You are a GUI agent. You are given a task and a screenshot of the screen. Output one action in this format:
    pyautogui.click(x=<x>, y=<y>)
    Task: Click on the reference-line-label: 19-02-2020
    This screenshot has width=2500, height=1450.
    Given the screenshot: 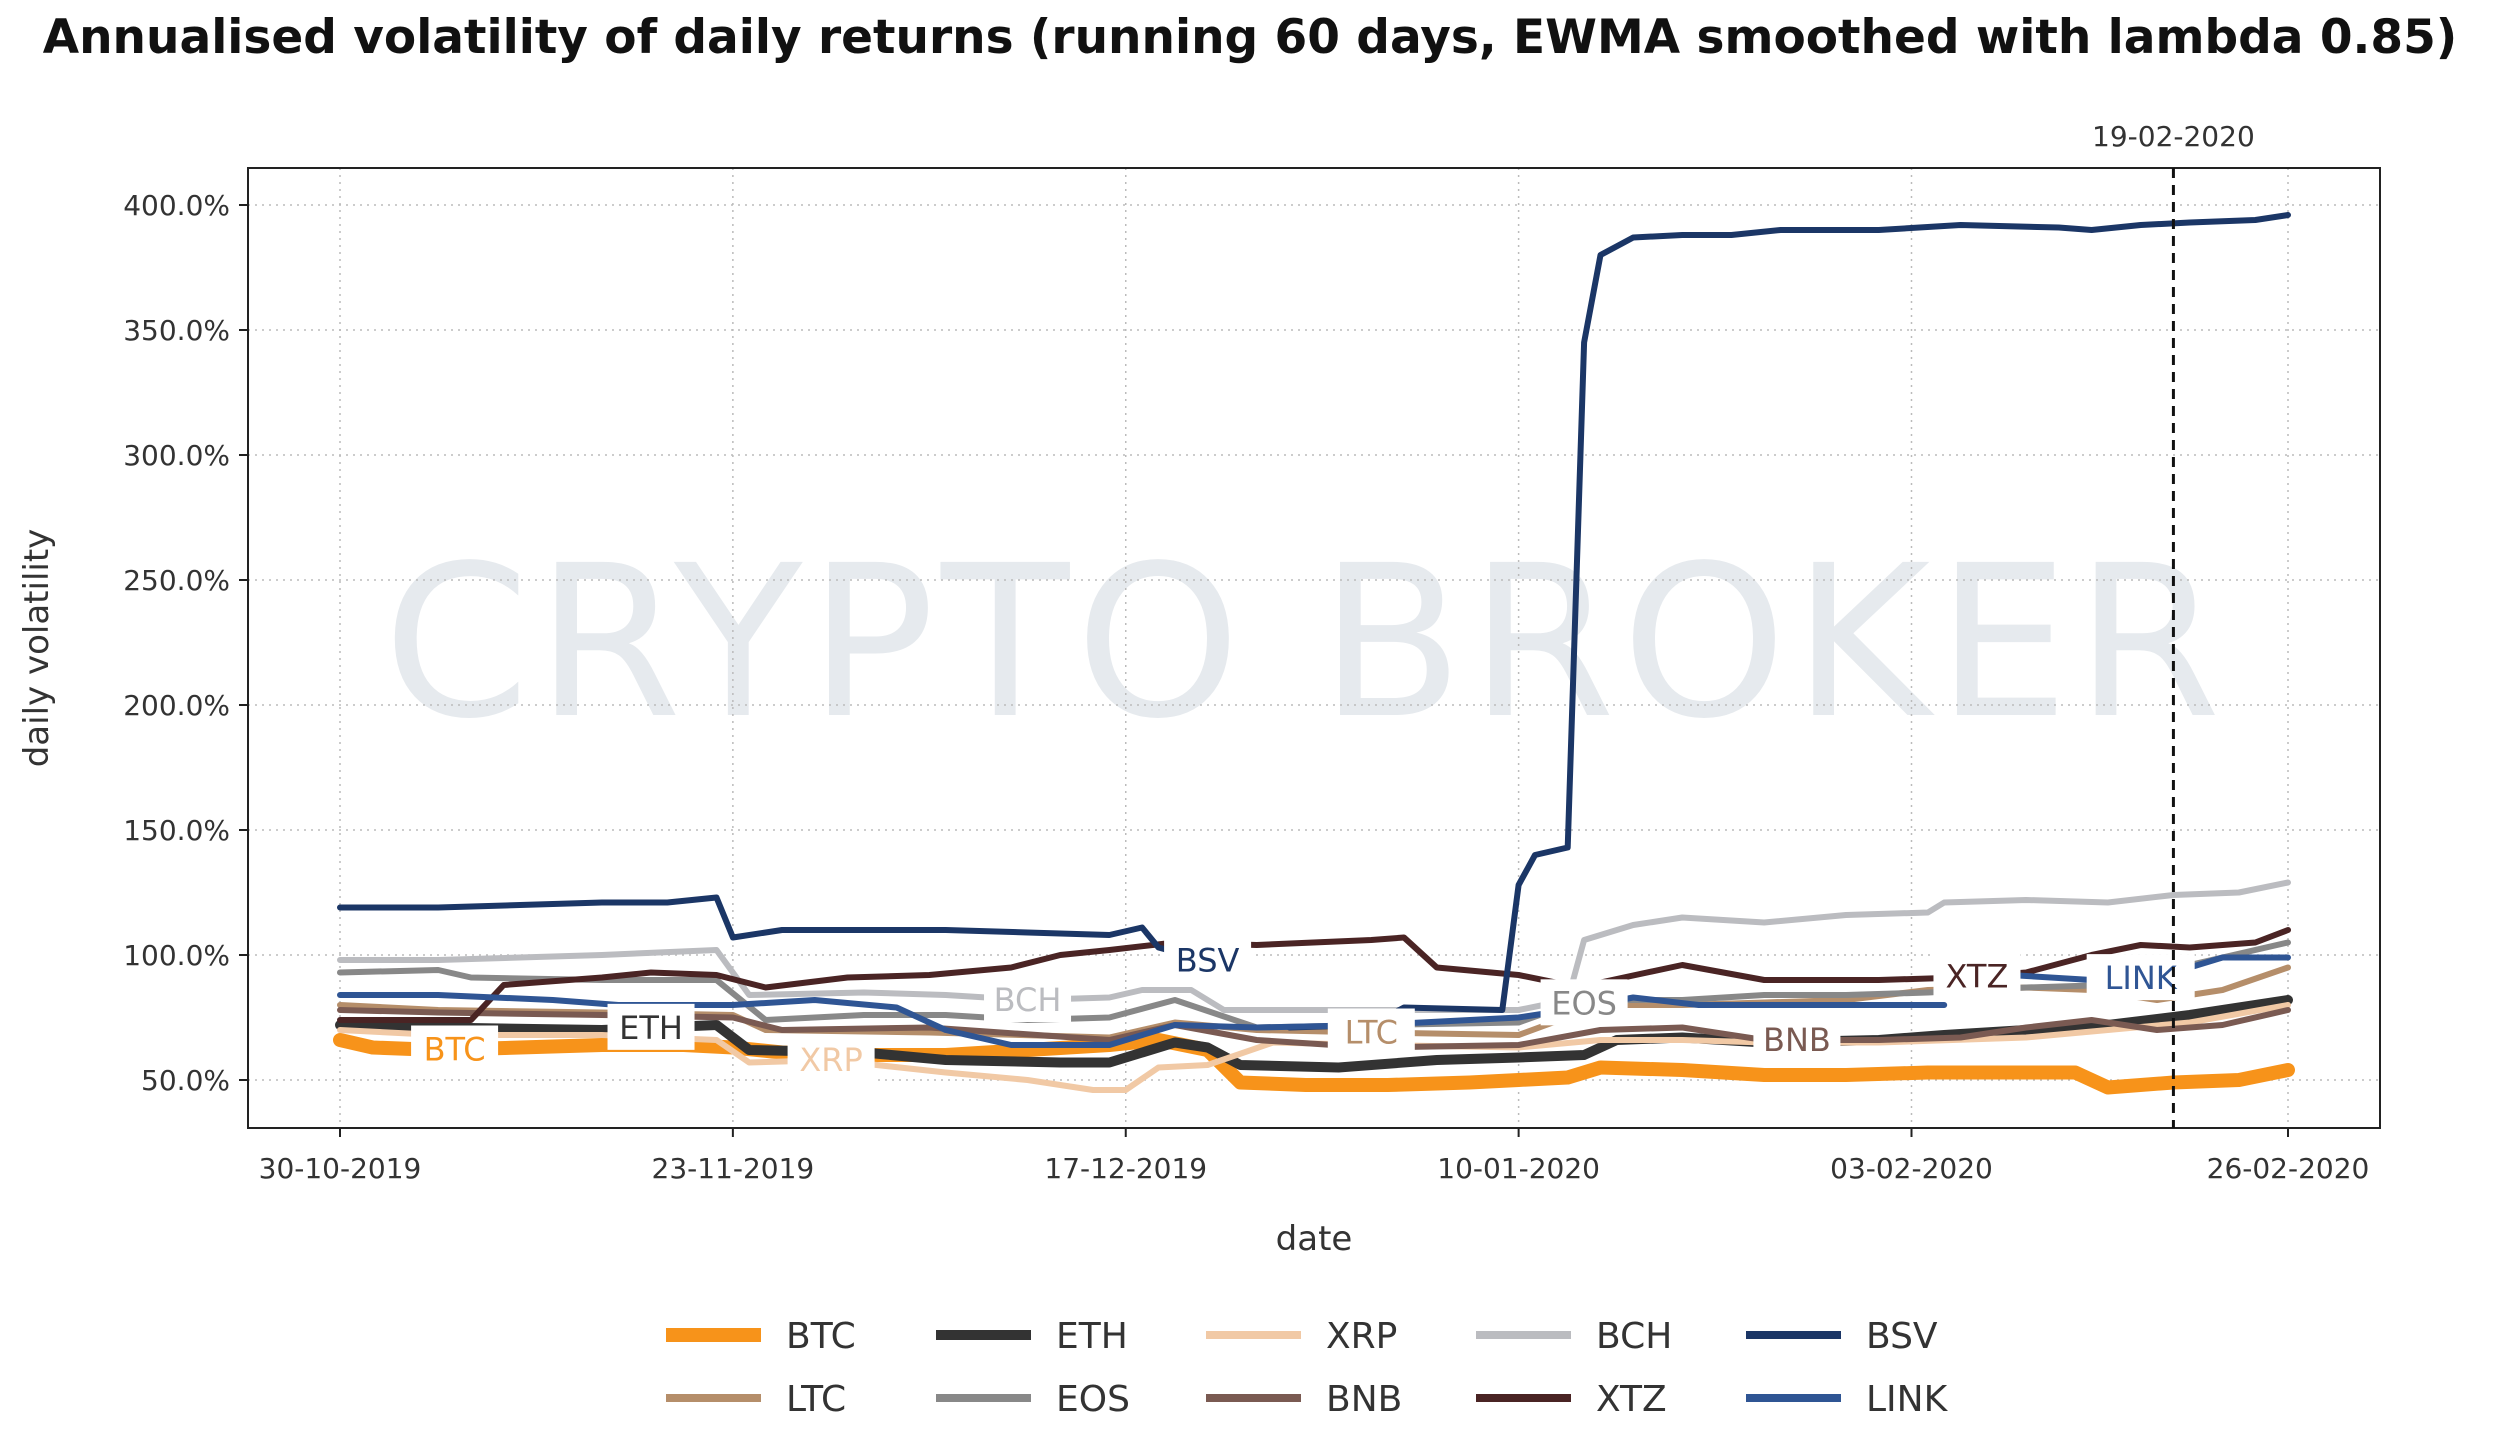 What is the action you would take?
    pyautogui.click(x=2173, y=136)
    